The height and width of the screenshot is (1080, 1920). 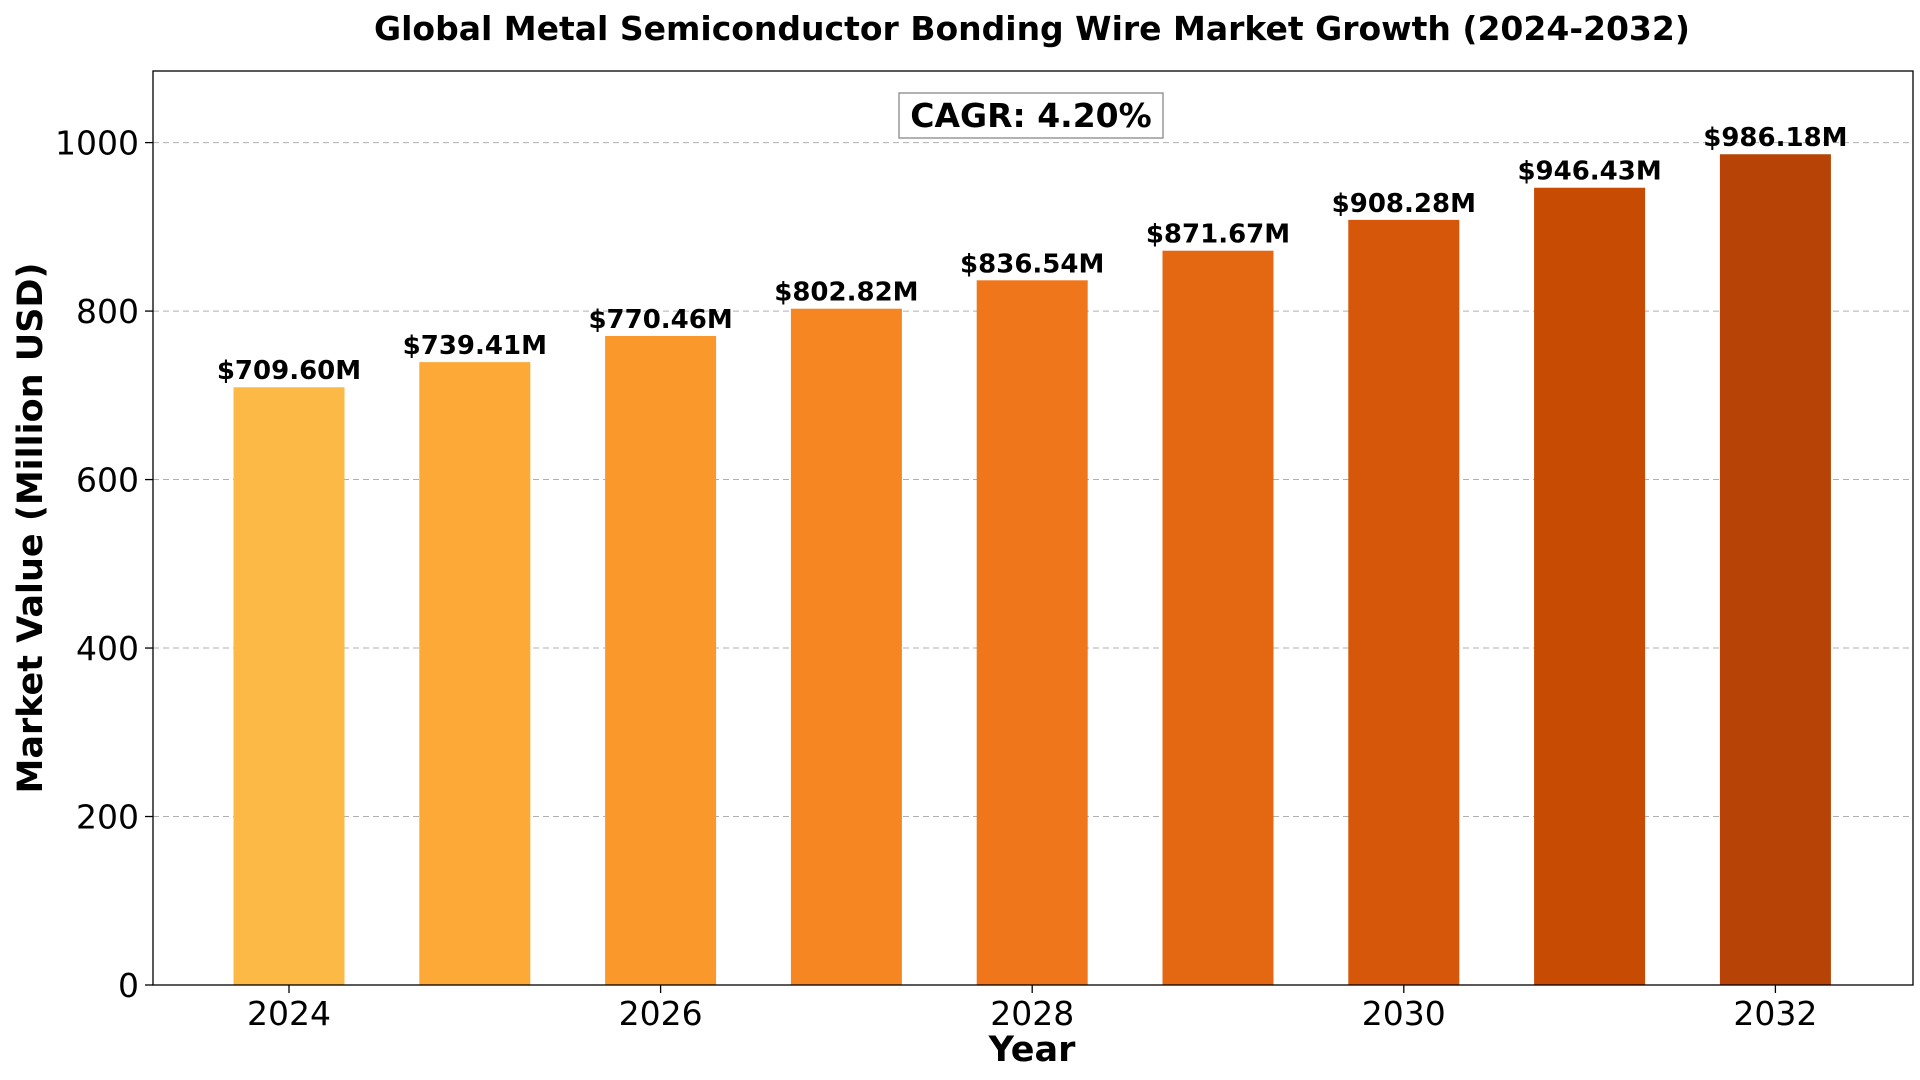 I want to click on y-tick-label: 600, so click(x=107, y=480).